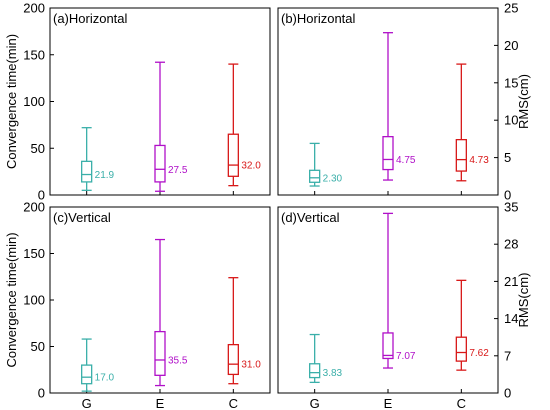  I want to click on median-label: 32.0, so click(251, 166).